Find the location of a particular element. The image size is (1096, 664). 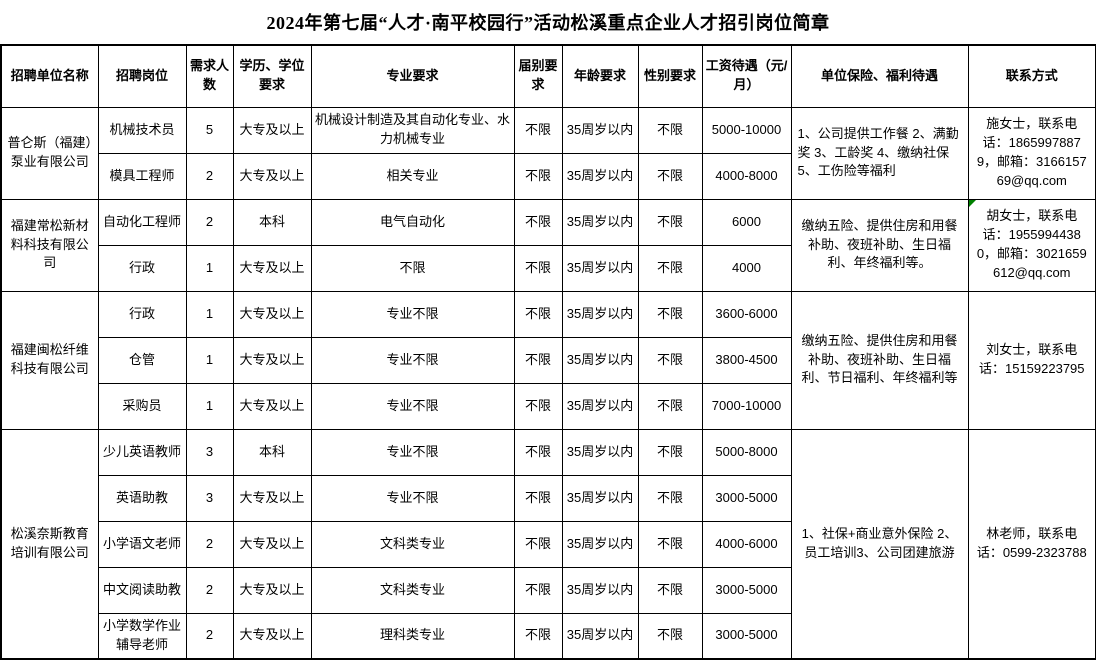

company-name-cell: 福建闽松纤维科技有限公司 is located at coordinates (49, 360).